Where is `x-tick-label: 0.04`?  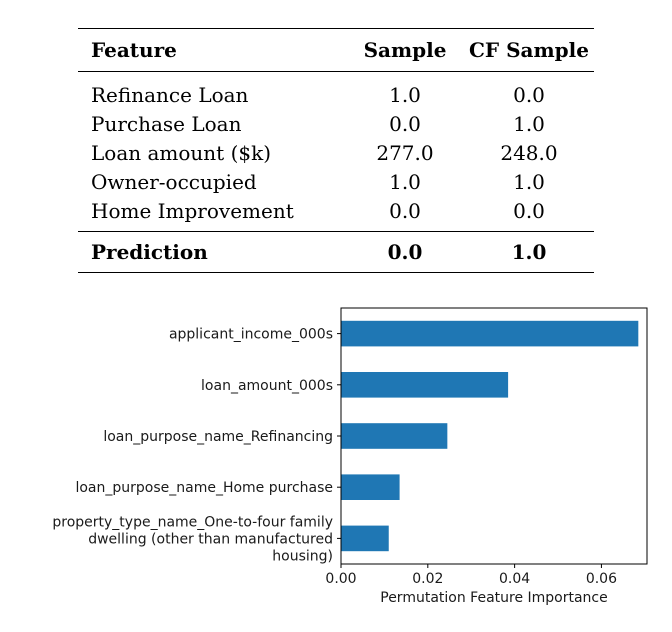 x-tick-label: 0.04 is located at coordinates (514, 579).